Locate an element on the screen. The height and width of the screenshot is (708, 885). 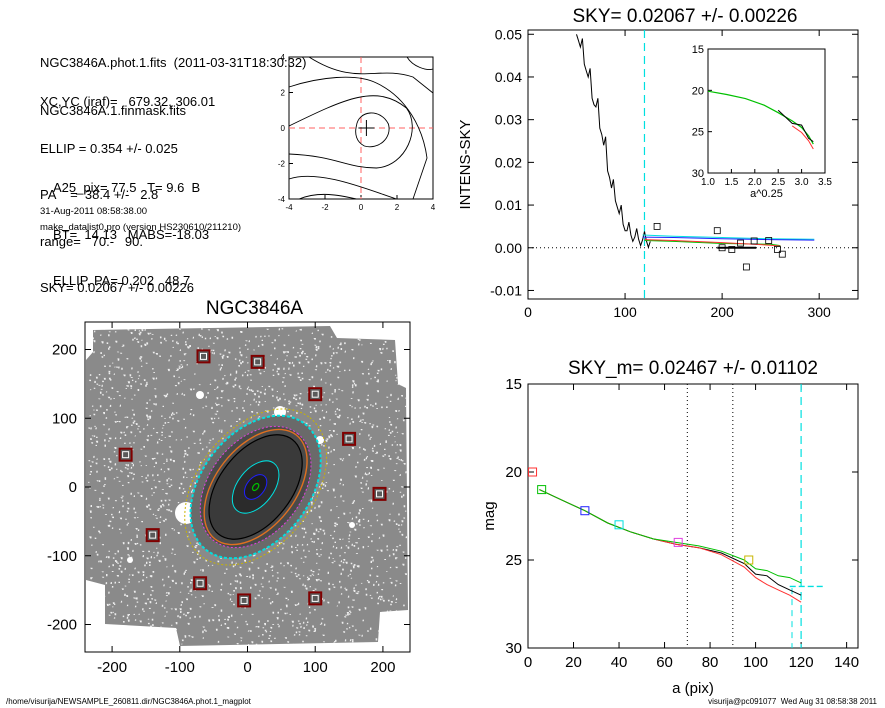
header-line: XC,YC (iraf)= 679.32, 306.01 is located at coordinates (128, 101).